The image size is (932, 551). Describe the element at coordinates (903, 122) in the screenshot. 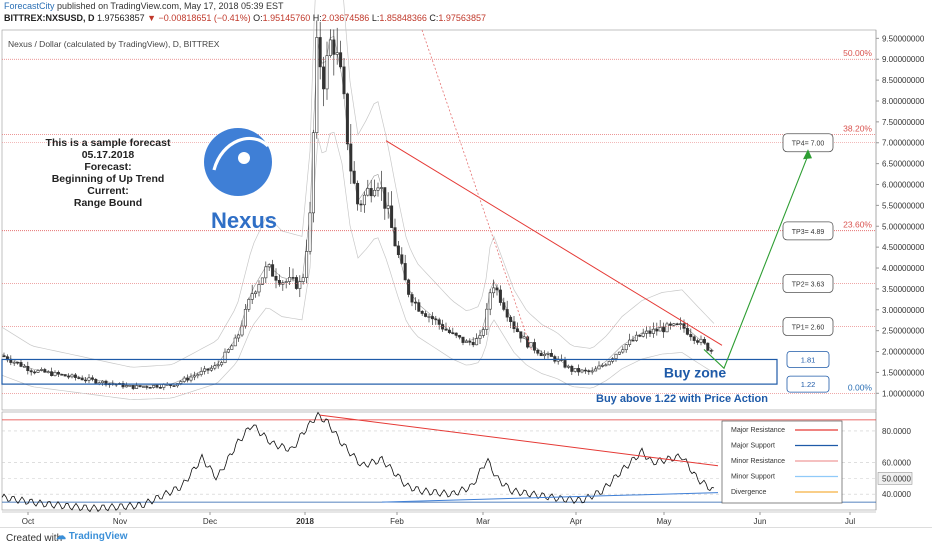

I see `price-tick-label: 7.50000000` at that location.